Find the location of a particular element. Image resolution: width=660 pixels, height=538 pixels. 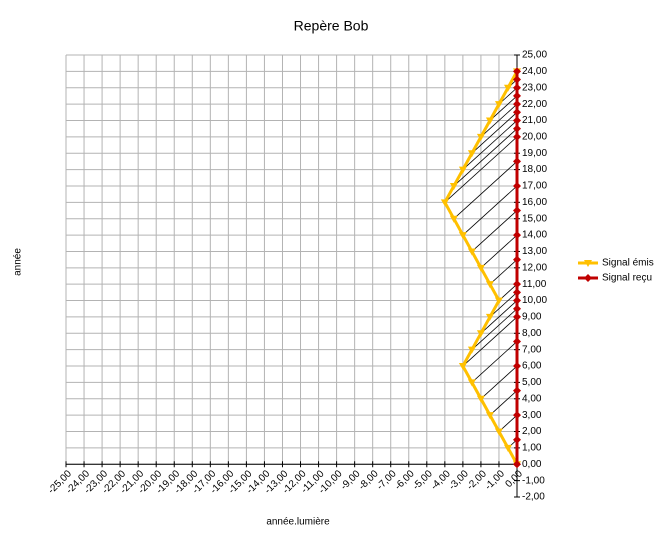

y-tick-label: 1,00 is located at coordinates (532, 448).